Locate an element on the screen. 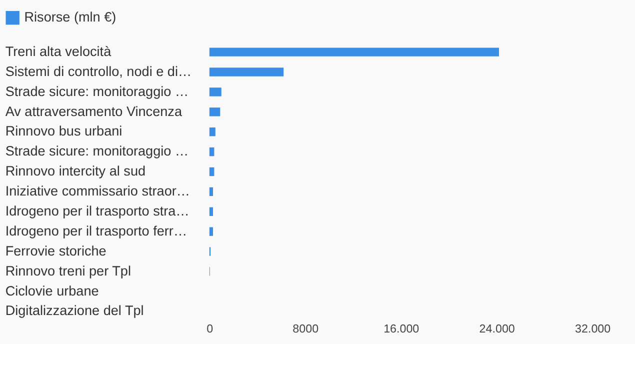 The width and height of the screenshot is (635, 388). x-tick-label: 16.000 is located at coordinates (402, 329).